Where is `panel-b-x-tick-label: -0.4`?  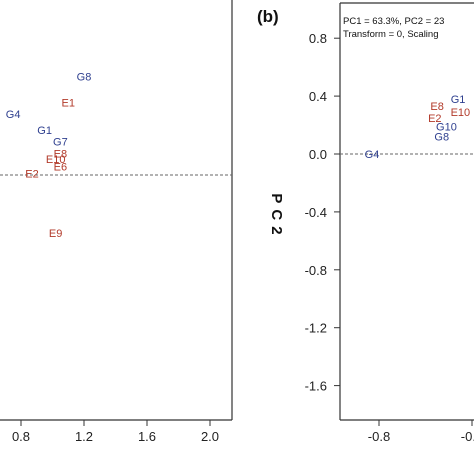
panel-b-x-tick-label: -0.4 is located at coordinates (467, 436).